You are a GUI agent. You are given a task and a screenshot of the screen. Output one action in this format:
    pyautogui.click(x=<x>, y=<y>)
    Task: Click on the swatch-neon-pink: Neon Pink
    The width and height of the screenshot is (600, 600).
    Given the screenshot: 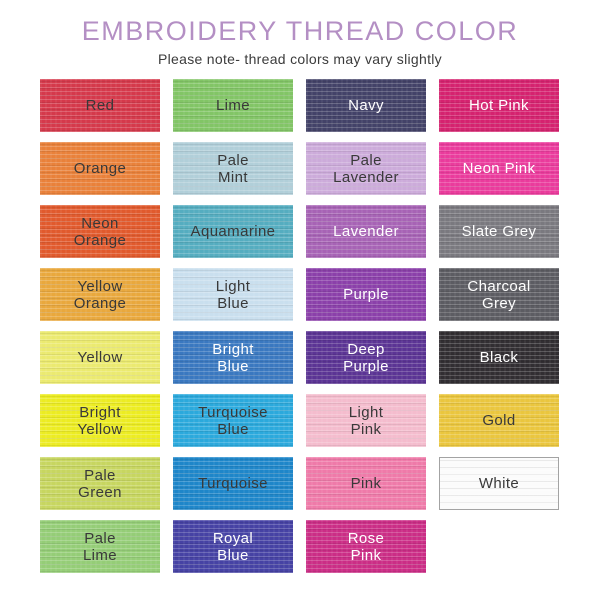 What is the action you would take?
    pyautogui.click(x=499, y=168)
    